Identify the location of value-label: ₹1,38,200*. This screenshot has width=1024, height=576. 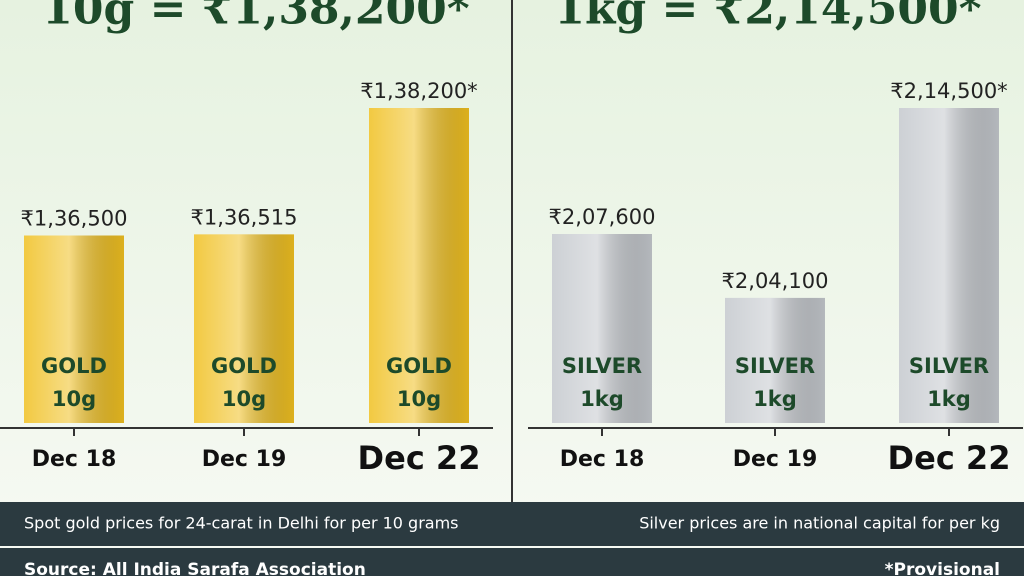
(418, 91).